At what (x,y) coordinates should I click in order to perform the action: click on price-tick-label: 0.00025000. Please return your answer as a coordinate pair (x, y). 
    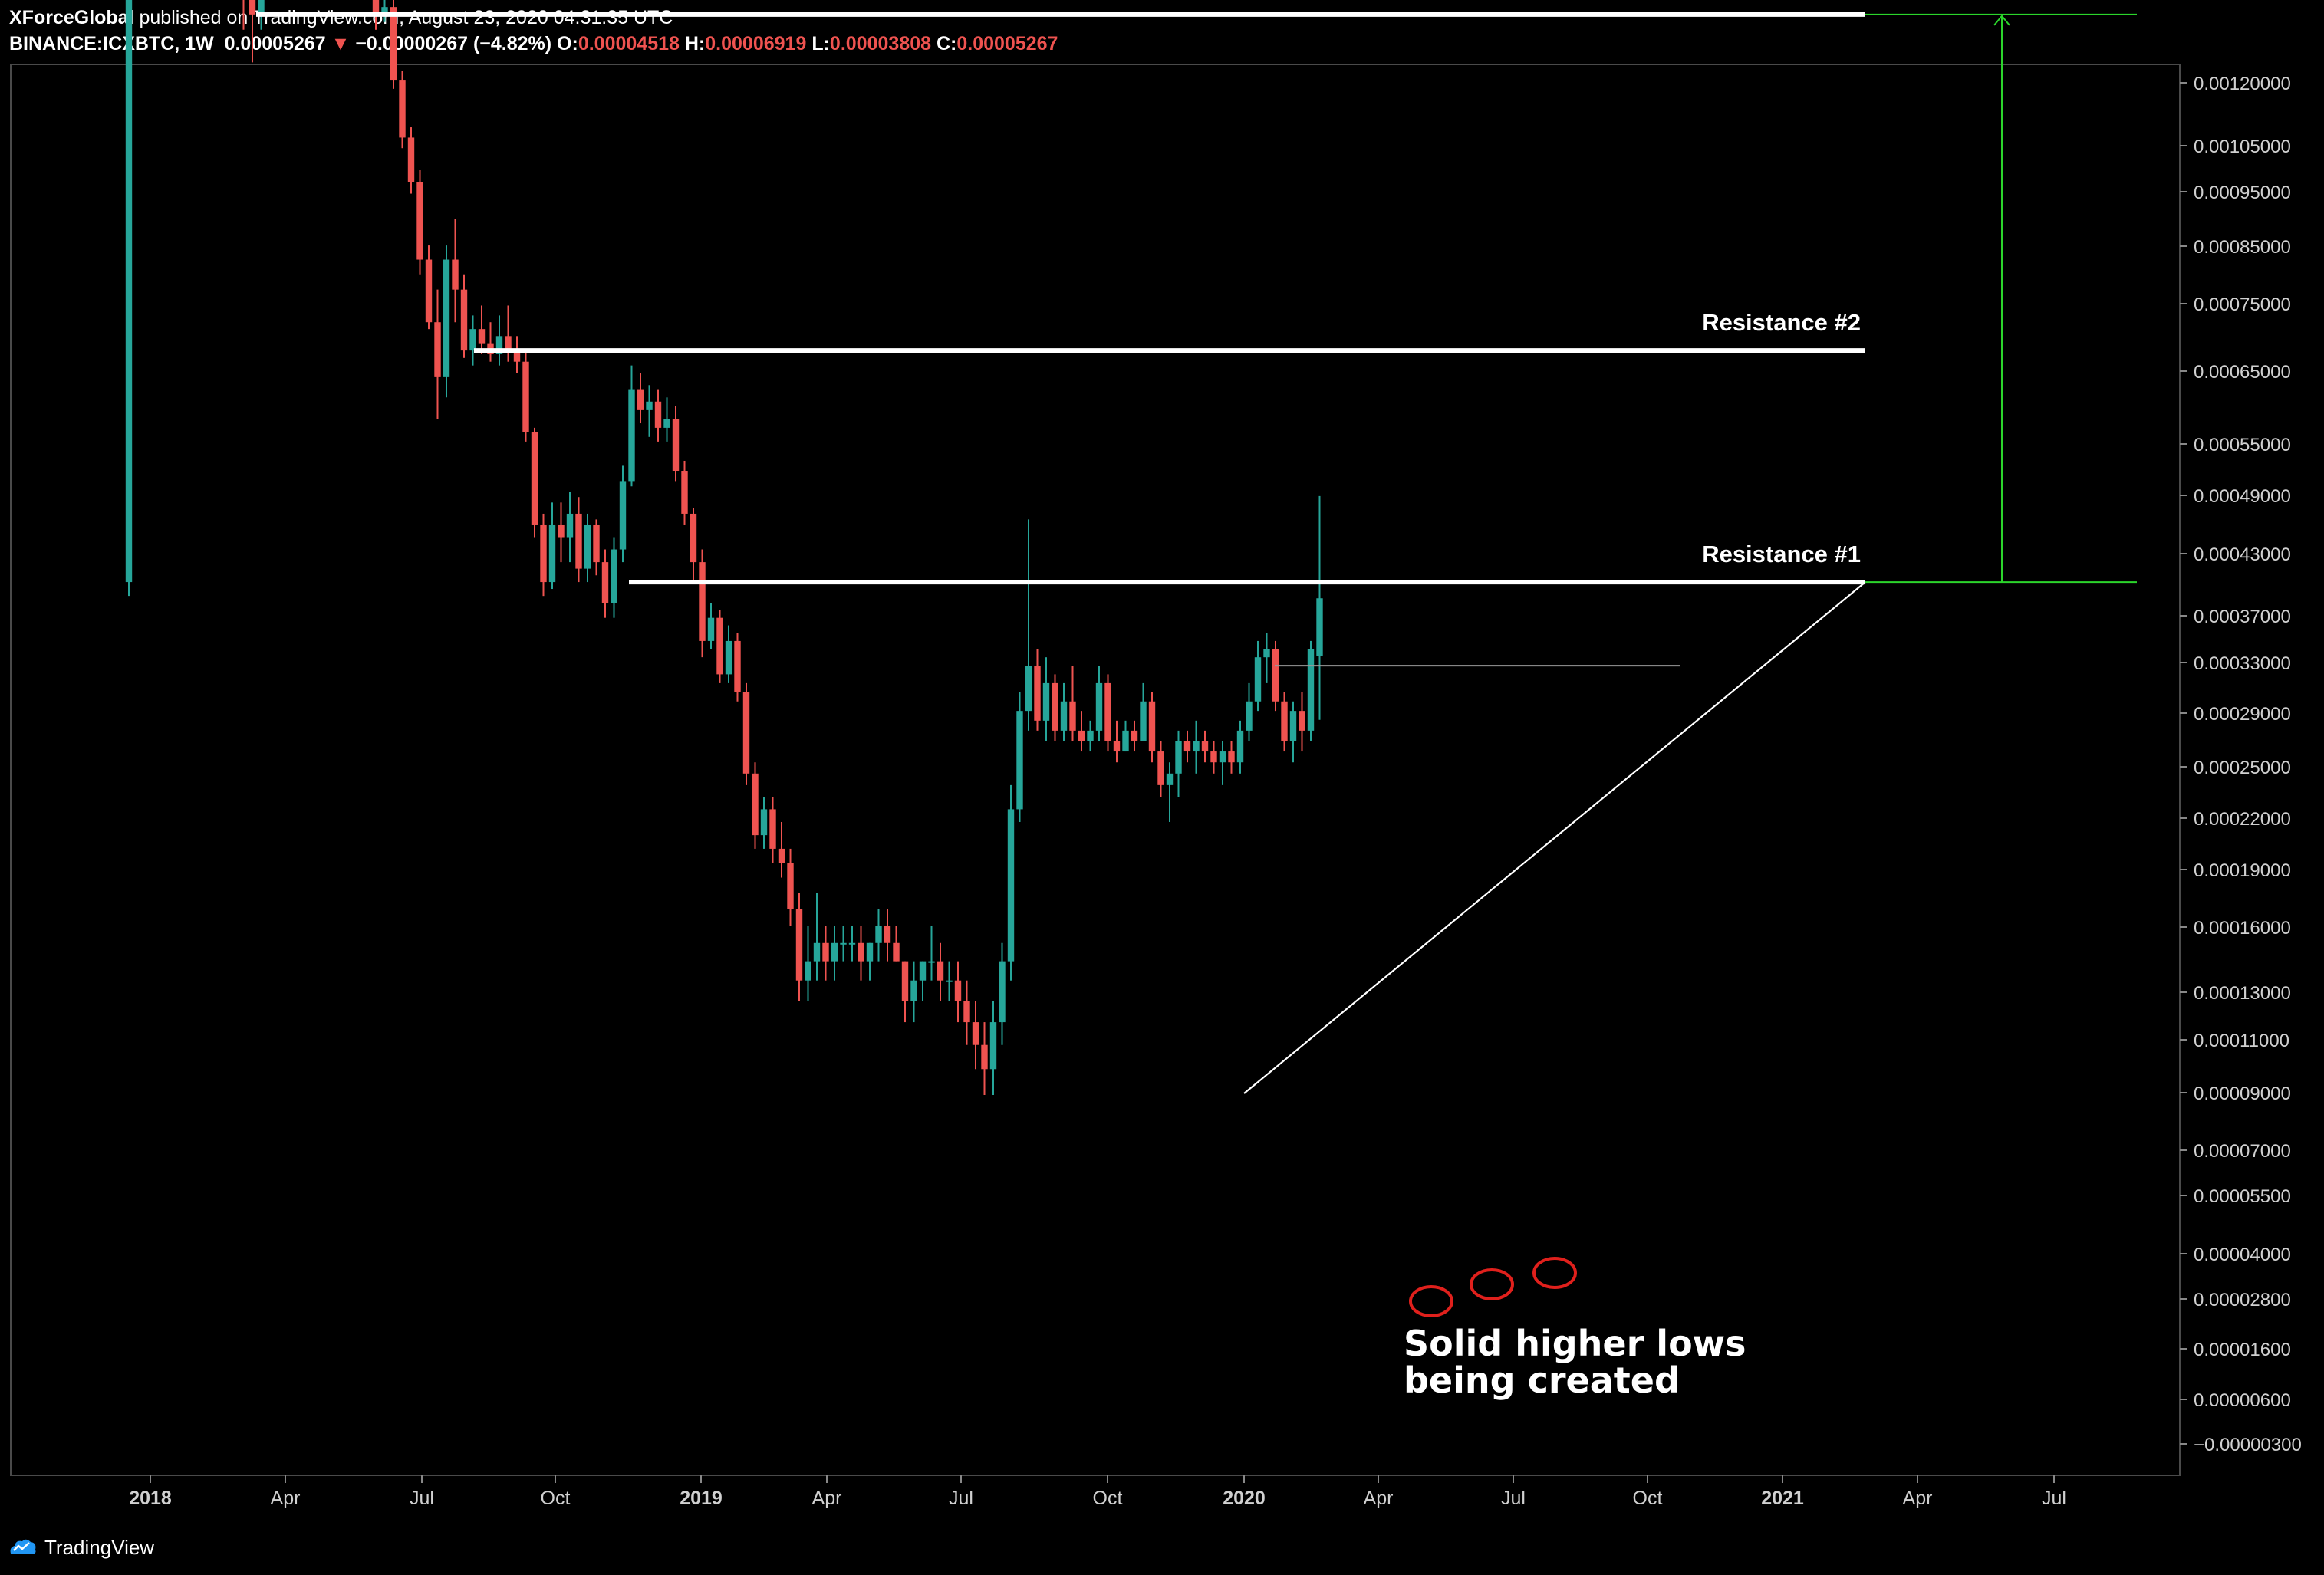
    Looking at the image, I should click on (2242, 768).